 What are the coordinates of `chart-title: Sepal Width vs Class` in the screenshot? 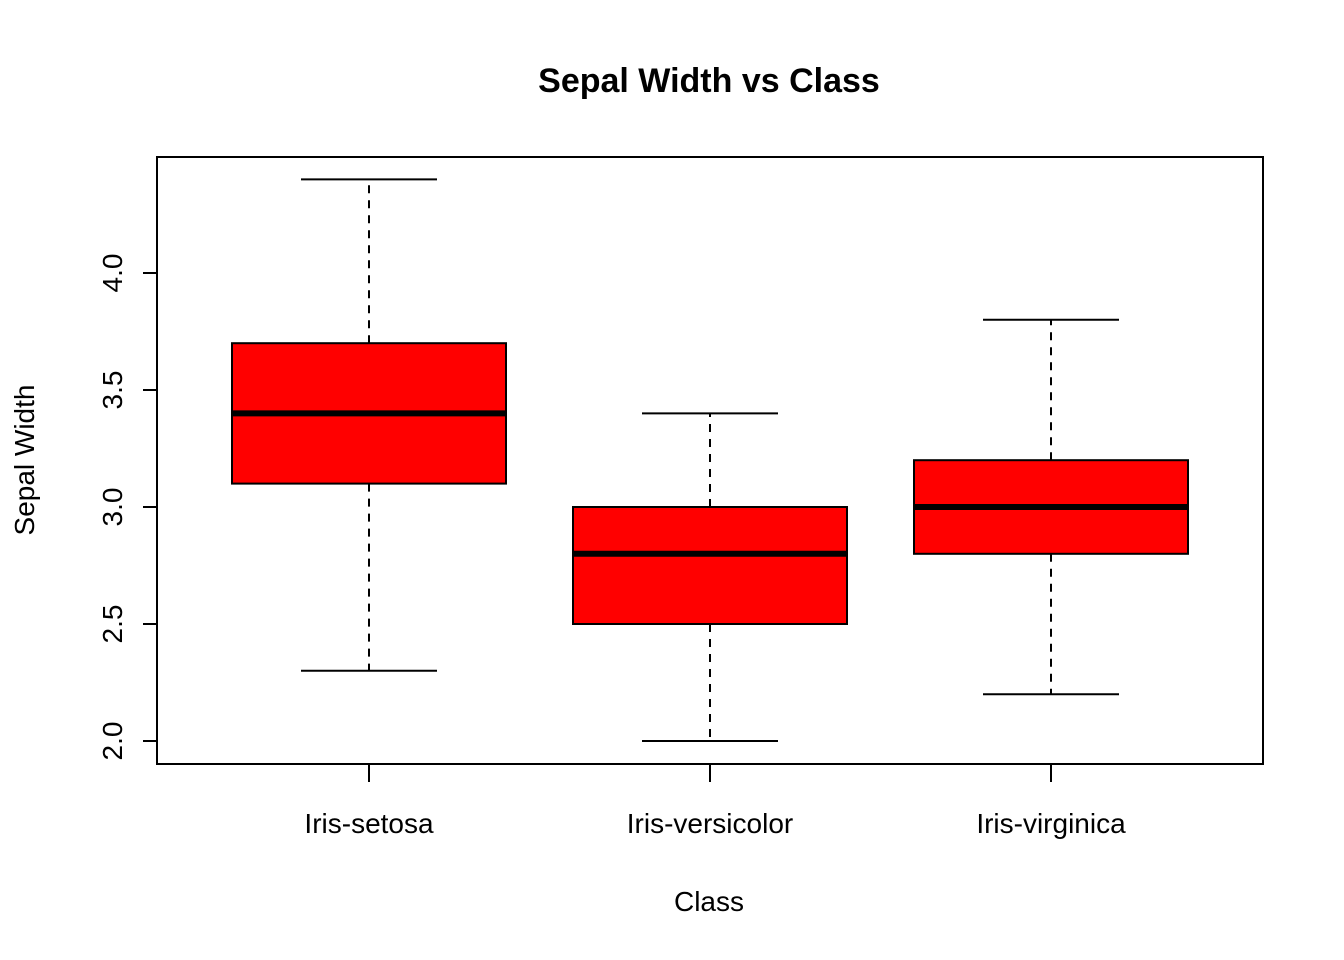 It's located at (709, 81).